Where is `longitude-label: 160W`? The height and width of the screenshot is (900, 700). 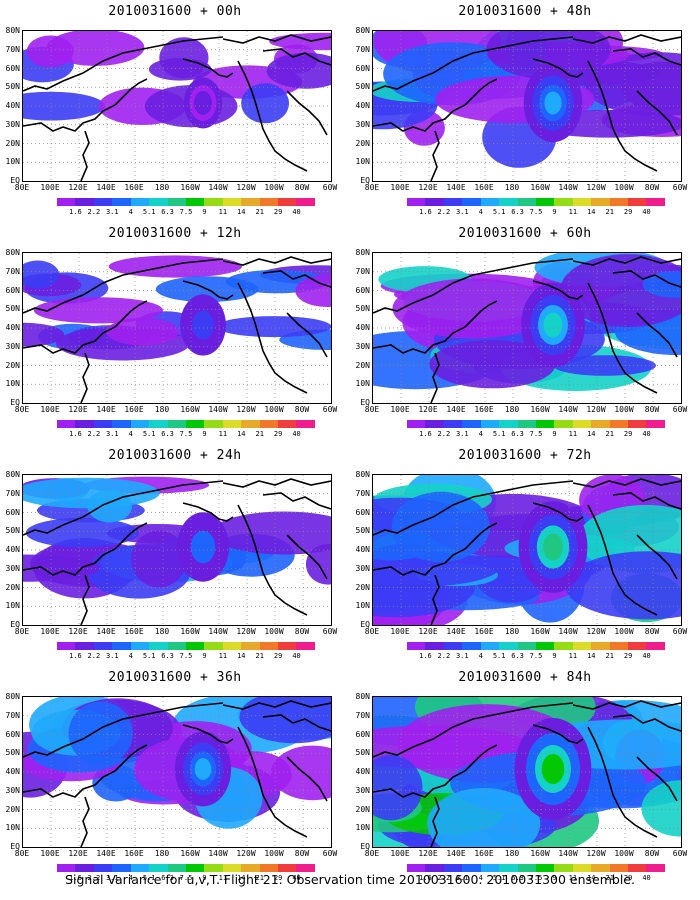 longitude-label: 160W is located at coordinates (190, 631).